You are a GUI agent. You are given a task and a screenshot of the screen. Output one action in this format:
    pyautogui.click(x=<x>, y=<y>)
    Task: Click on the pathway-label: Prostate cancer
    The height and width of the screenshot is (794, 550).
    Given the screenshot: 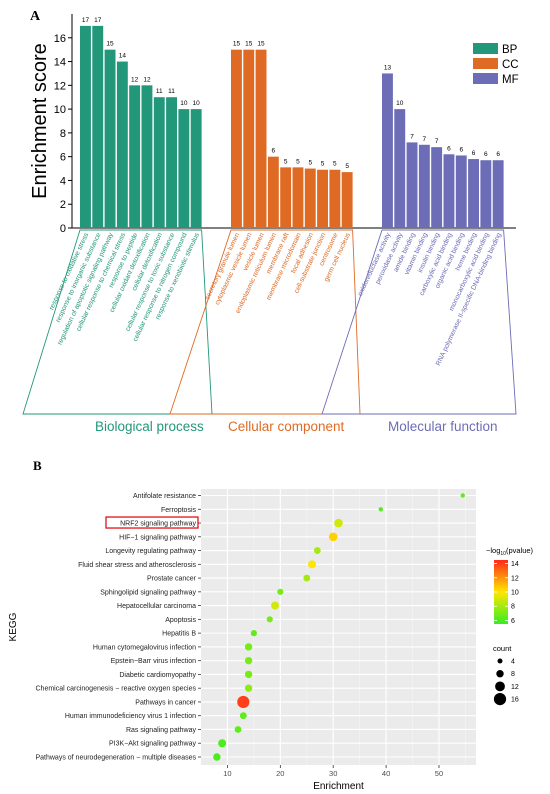 What is the action you would take?
    pyautogui.click(x=172, y=579)
    